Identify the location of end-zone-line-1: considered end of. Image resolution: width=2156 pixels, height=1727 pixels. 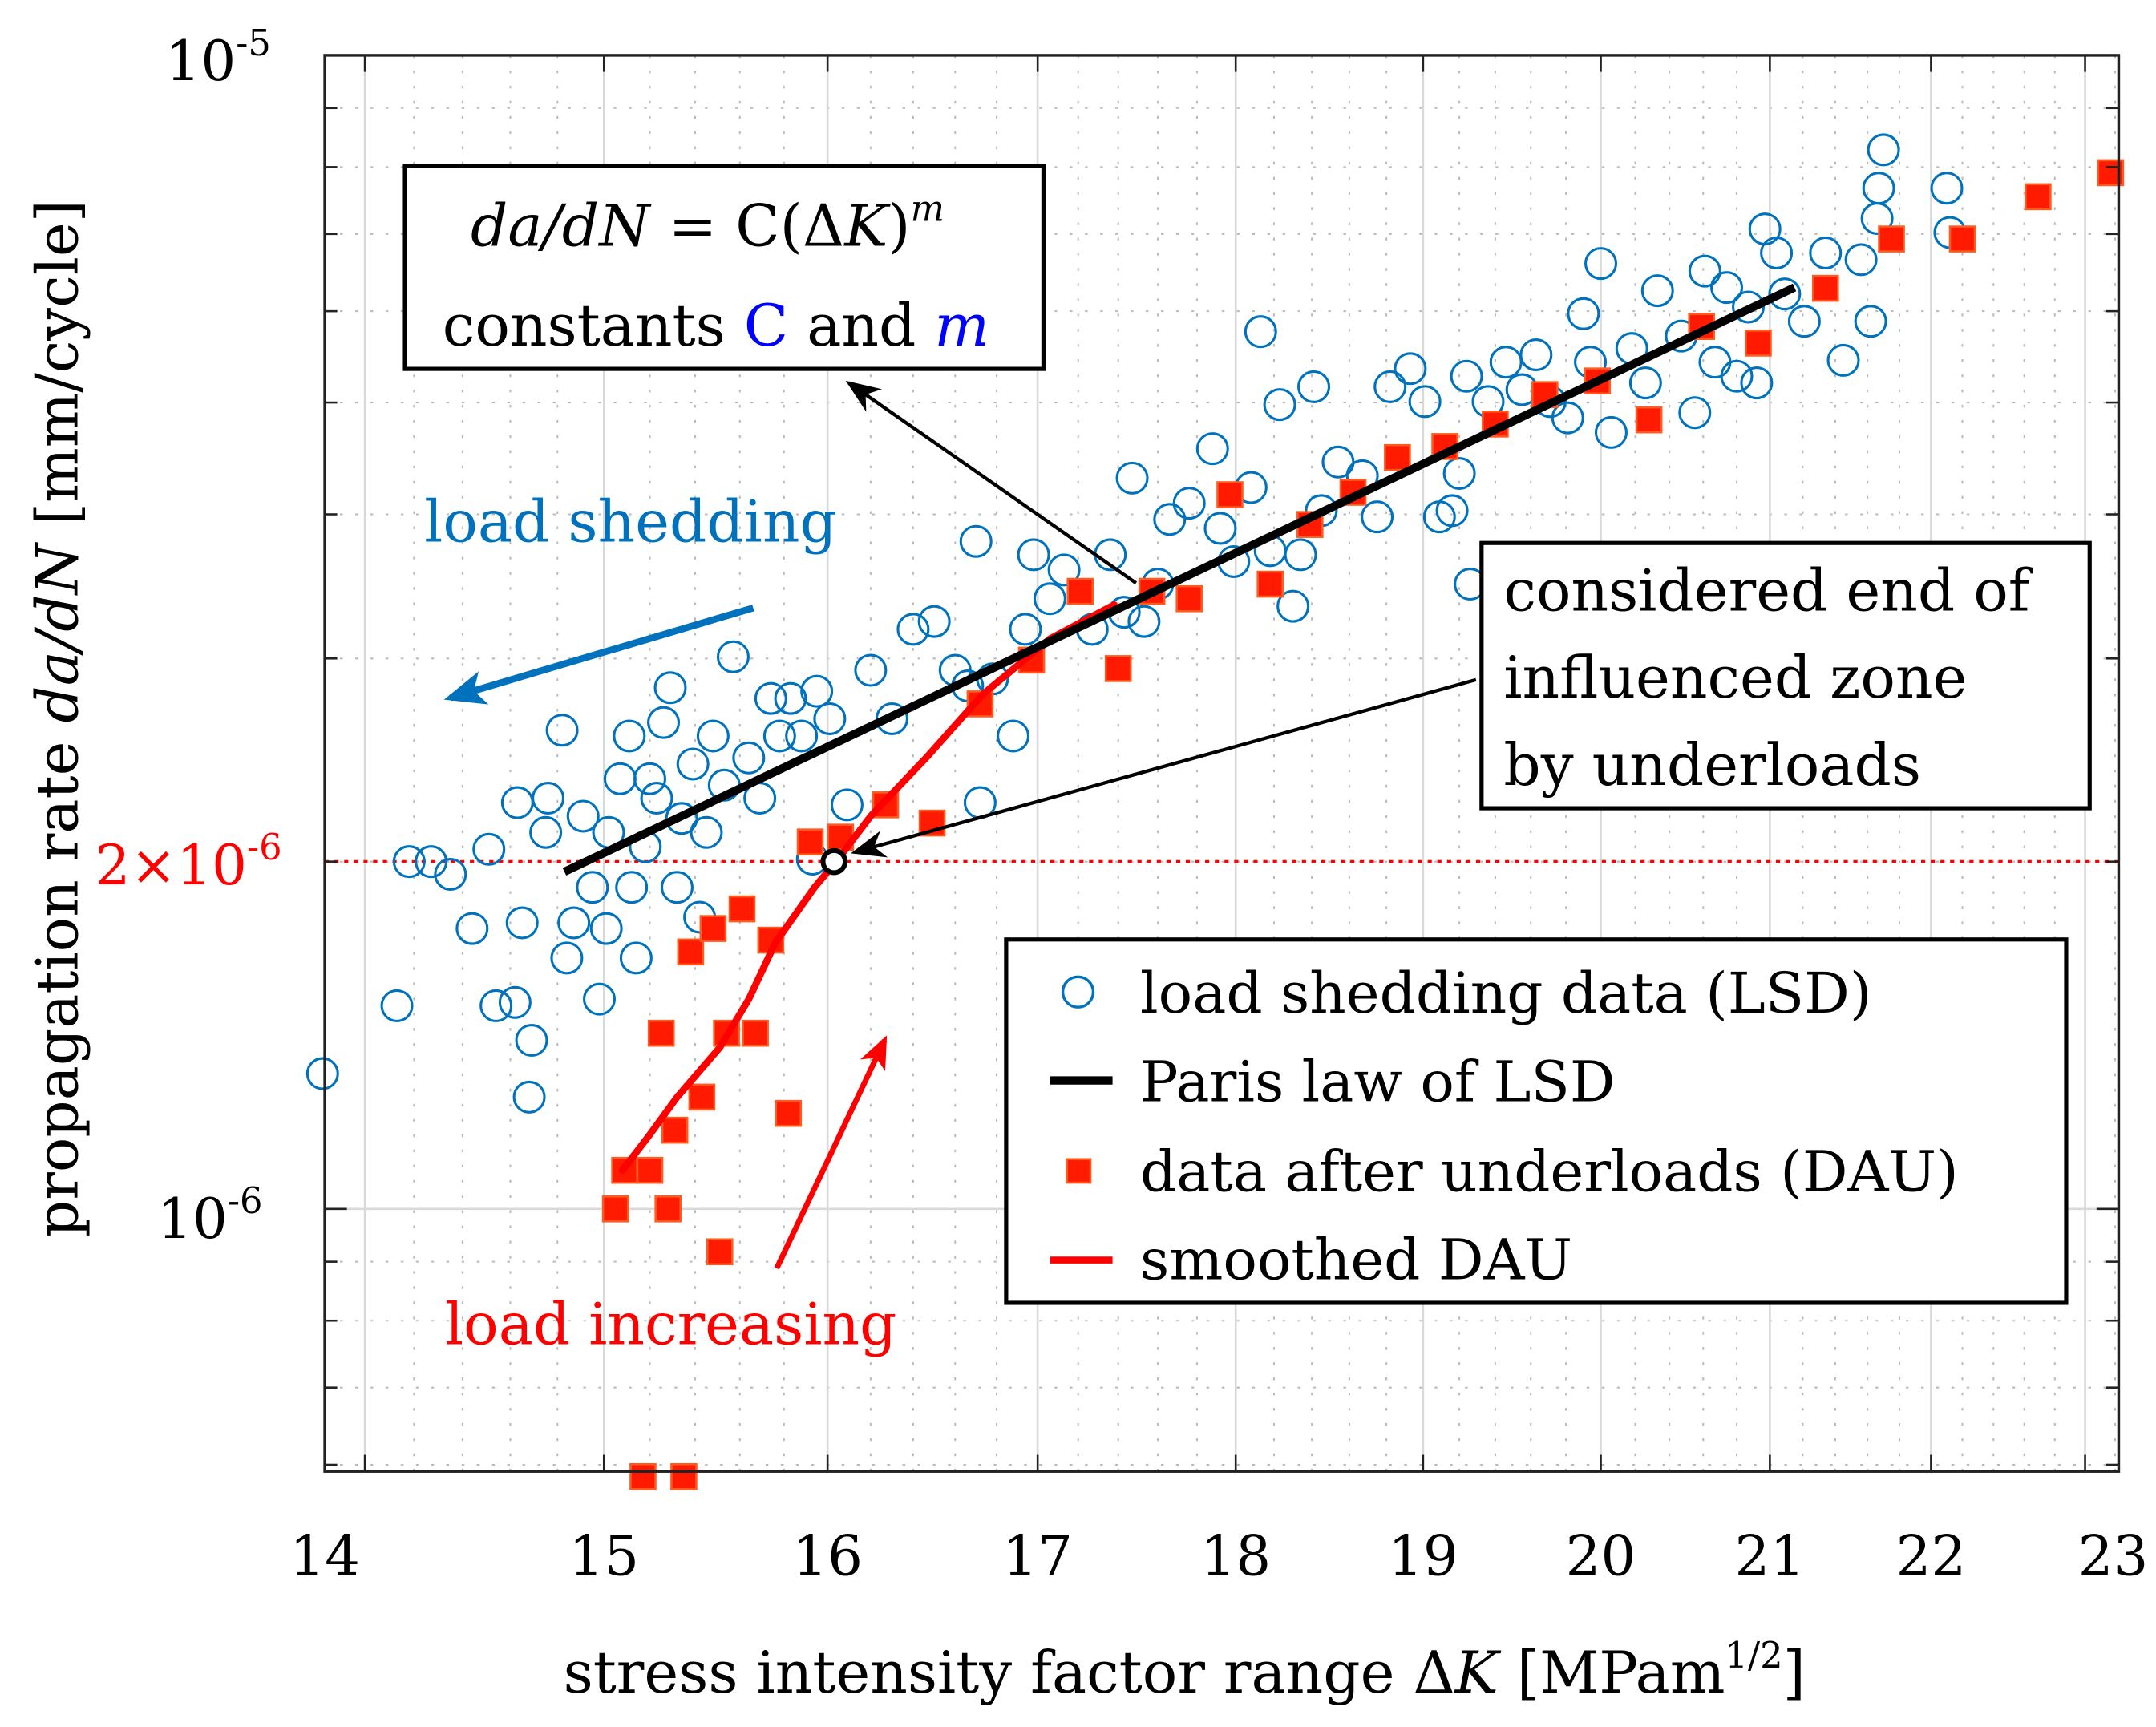
(1768, 591).